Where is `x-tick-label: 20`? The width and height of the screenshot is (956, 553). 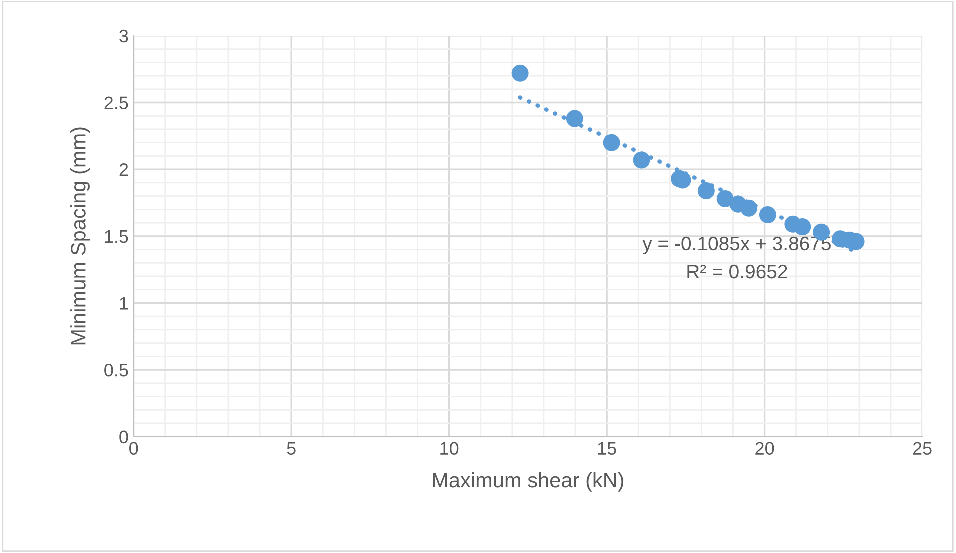 x-tick-label: 20 is located at coordinates (765, 448).